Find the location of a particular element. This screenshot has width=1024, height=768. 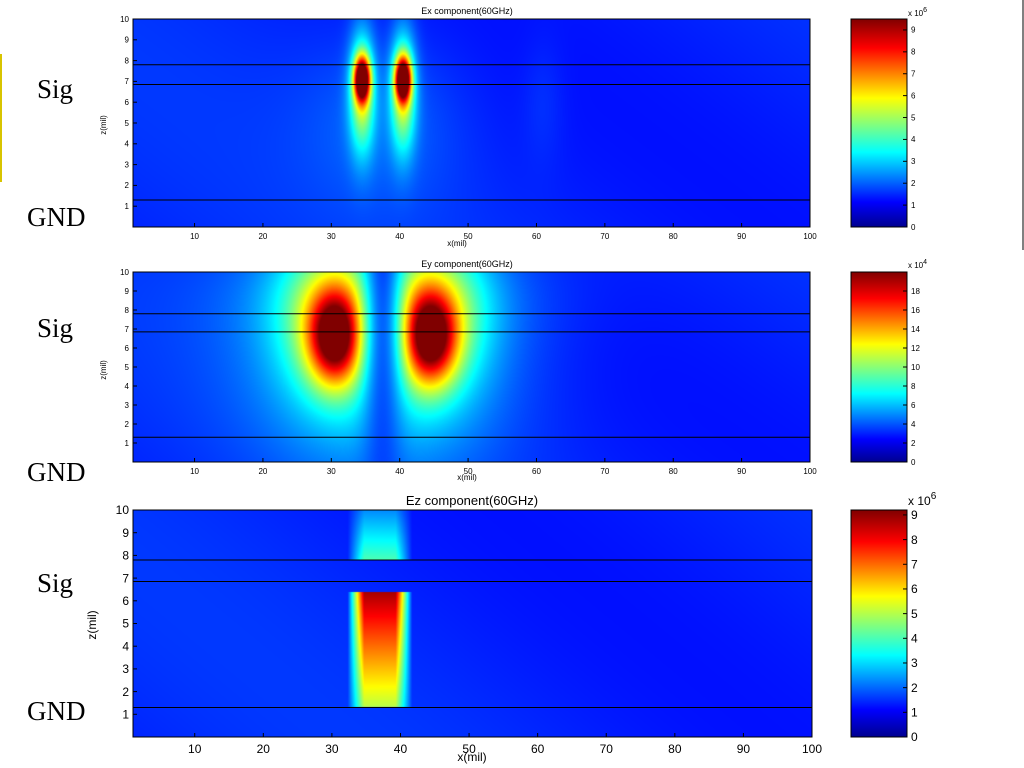

colorbar-tick-label: 10 is located at coordinates (915, 367).